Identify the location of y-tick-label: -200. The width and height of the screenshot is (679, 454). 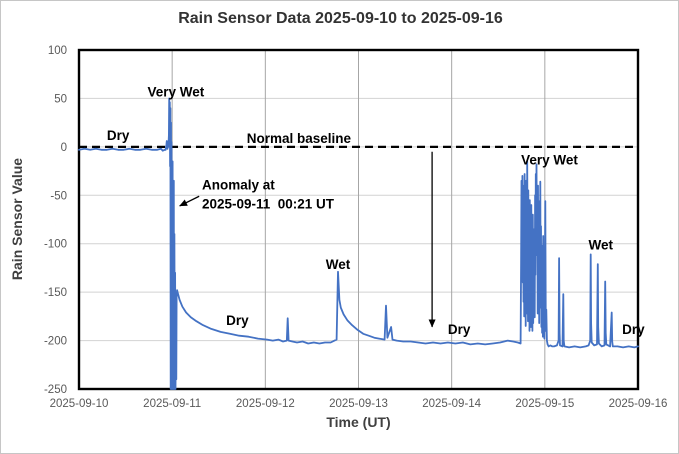
(55, 342).